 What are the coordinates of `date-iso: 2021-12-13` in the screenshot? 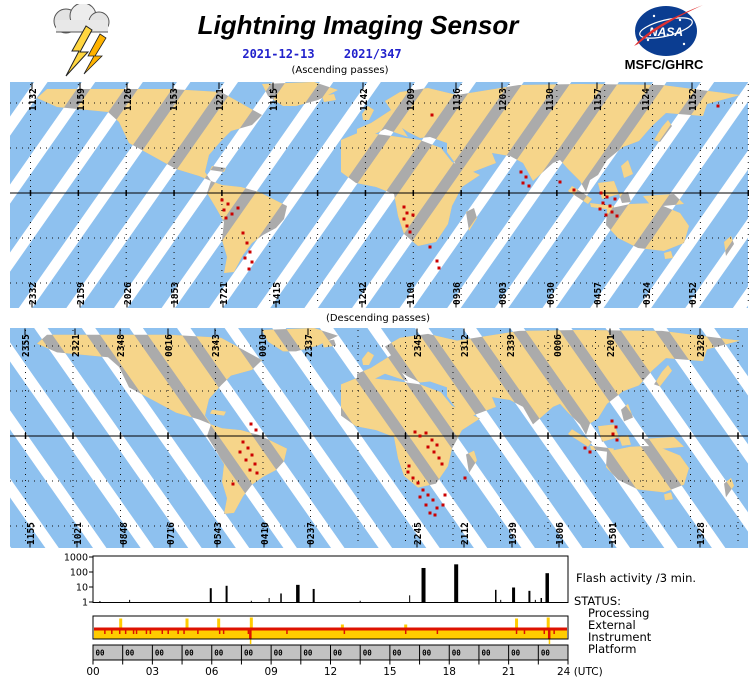 It's located at (278, 54).